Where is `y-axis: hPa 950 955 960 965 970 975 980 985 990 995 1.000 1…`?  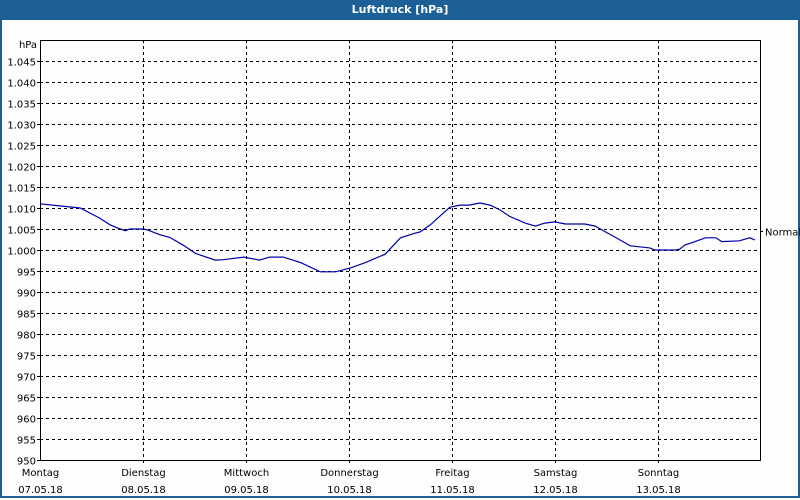 y-axis: hPa 950 955 960 965 970 975 980 985 990 995 1.000 1… is located at coordinates (23, 254).